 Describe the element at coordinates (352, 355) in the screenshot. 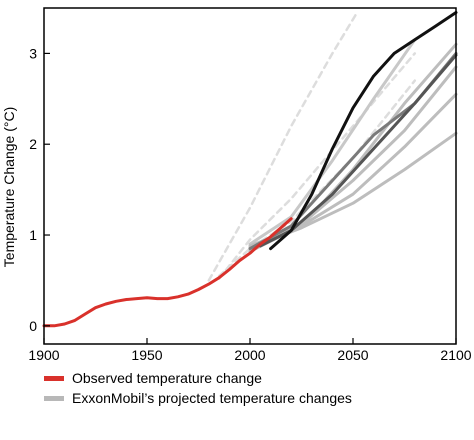

I see `x-tick-label: 2050` at that location.